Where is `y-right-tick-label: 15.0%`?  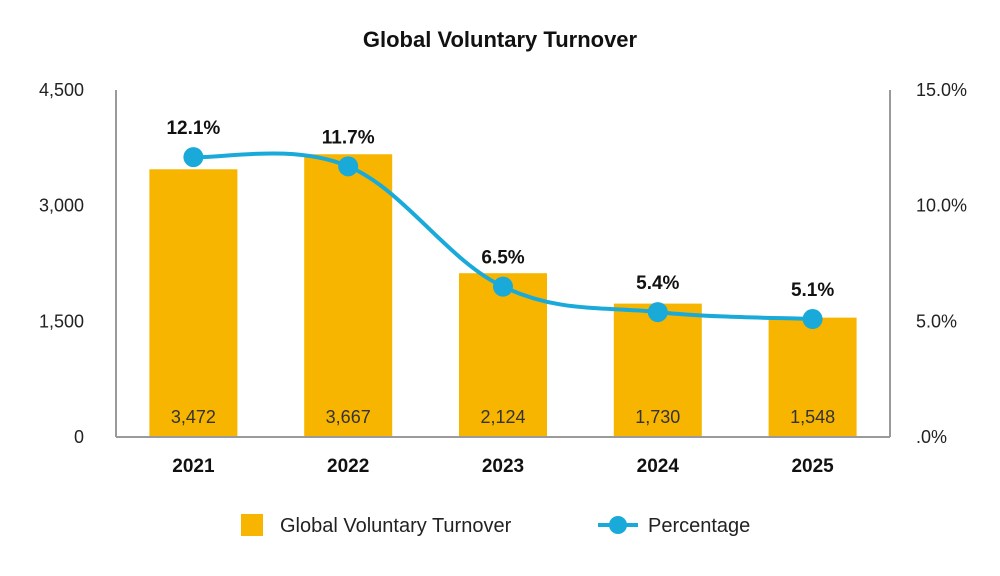
y-right-tick-label: 15.0% is located at coordinates (941, 90).